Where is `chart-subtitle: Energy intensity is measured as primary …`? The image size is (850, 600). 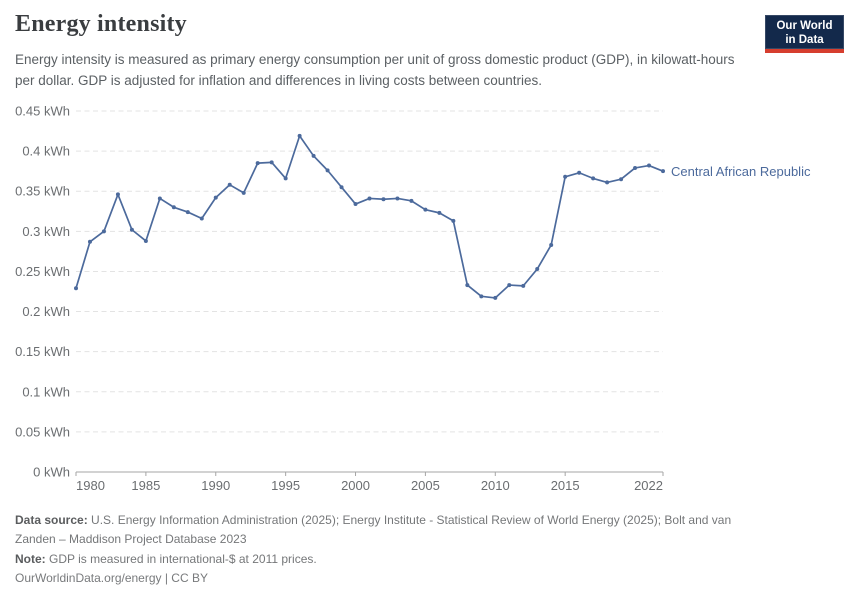 chart-subtitle: Energy intensity is measured as primary … is located at coordinates (375, 70).